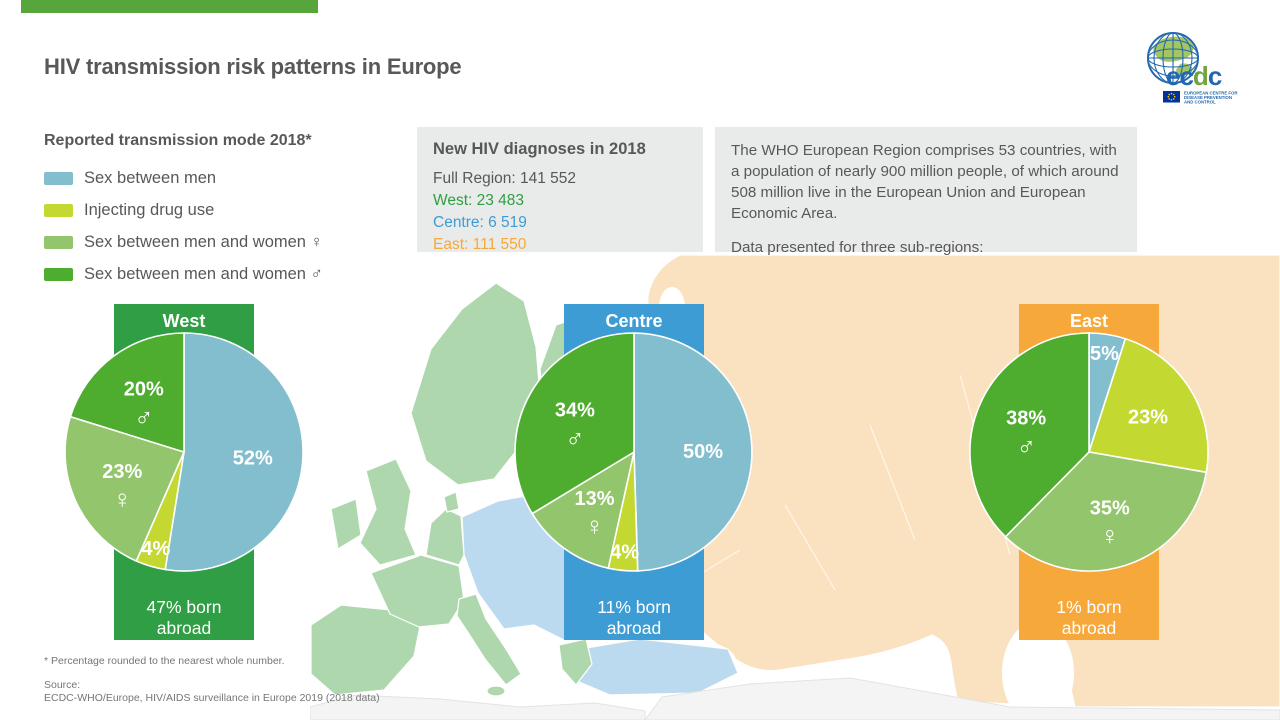 The image size is (1280, 720). What do you see at coordinates (634, 607) in the screenshot?
I see `born-abroad-caption-line: 11% born` at bounding box center [634, 607].